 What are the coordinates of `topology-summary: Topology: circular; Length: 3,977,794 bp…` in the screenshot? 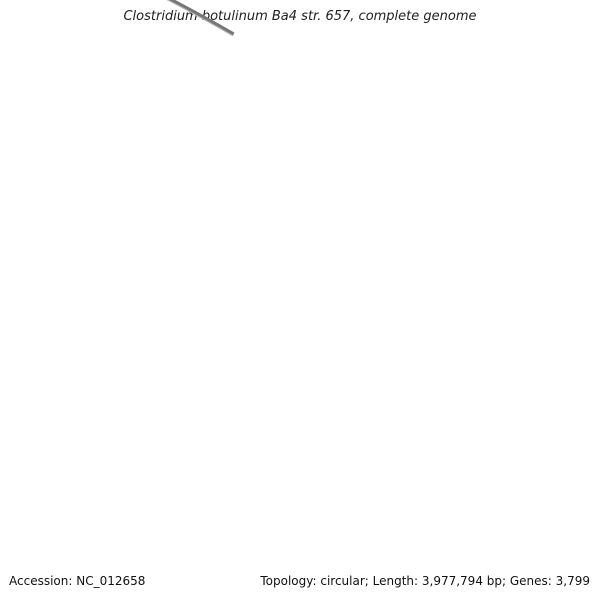 It's located at (425, 581).